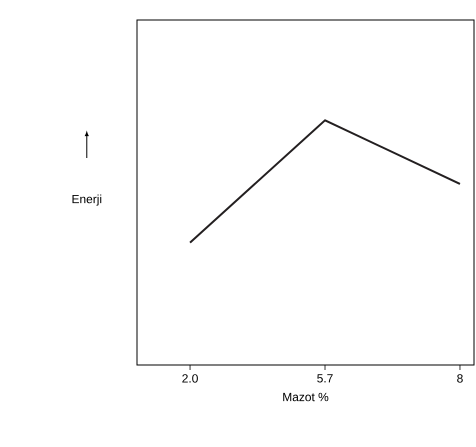 The width and height of the screenshot is (476, 447). Describe the element at coordinates (305, 397) in the screenshot. I see `x-axis-title: Mazot %` at that location.